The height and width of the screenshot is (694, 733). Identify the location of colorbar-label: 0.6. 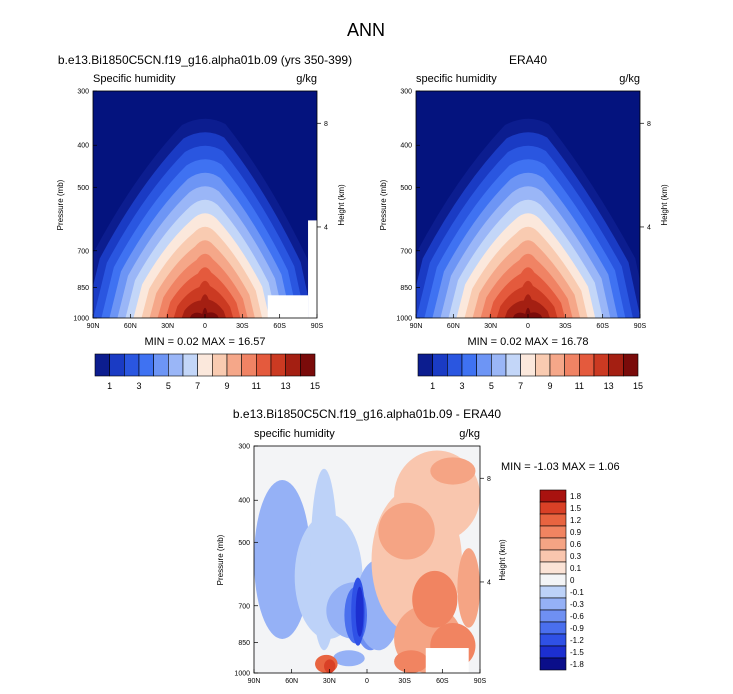
(576, 544).